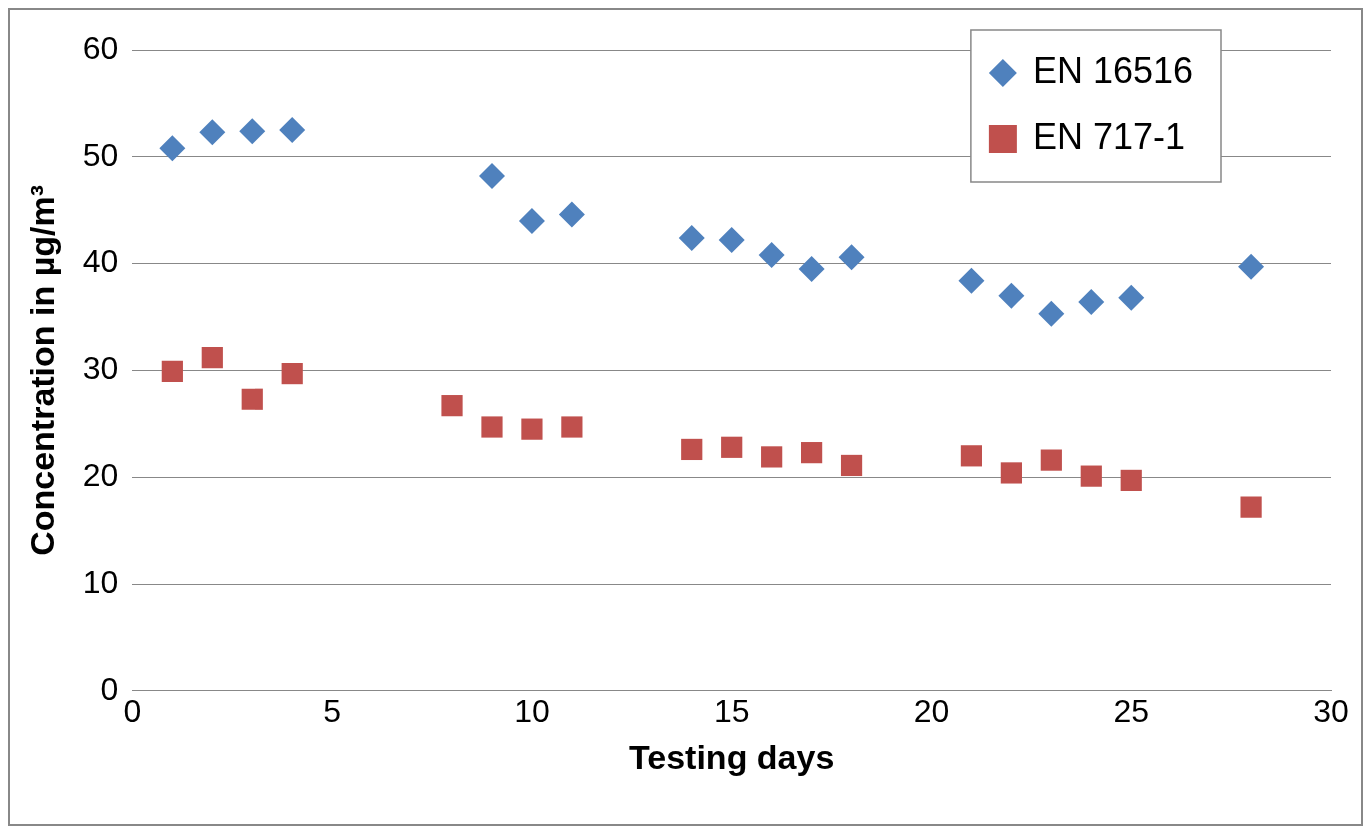 The image size is (1371, 834). What do you see at coordinates (1331, 710) in the screenshot?
I see `x-tick-label: 30` at bounding box center [1331, 710].